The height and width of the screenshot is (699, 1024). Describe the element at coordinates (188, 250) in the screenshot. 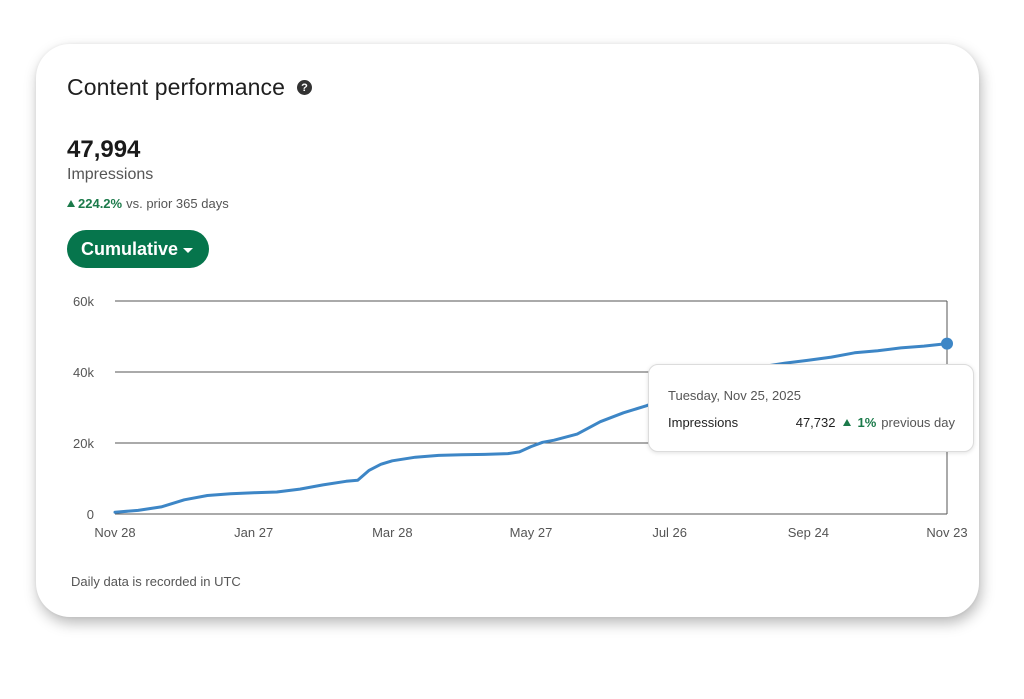

I see `caret-down-icon` at that location.